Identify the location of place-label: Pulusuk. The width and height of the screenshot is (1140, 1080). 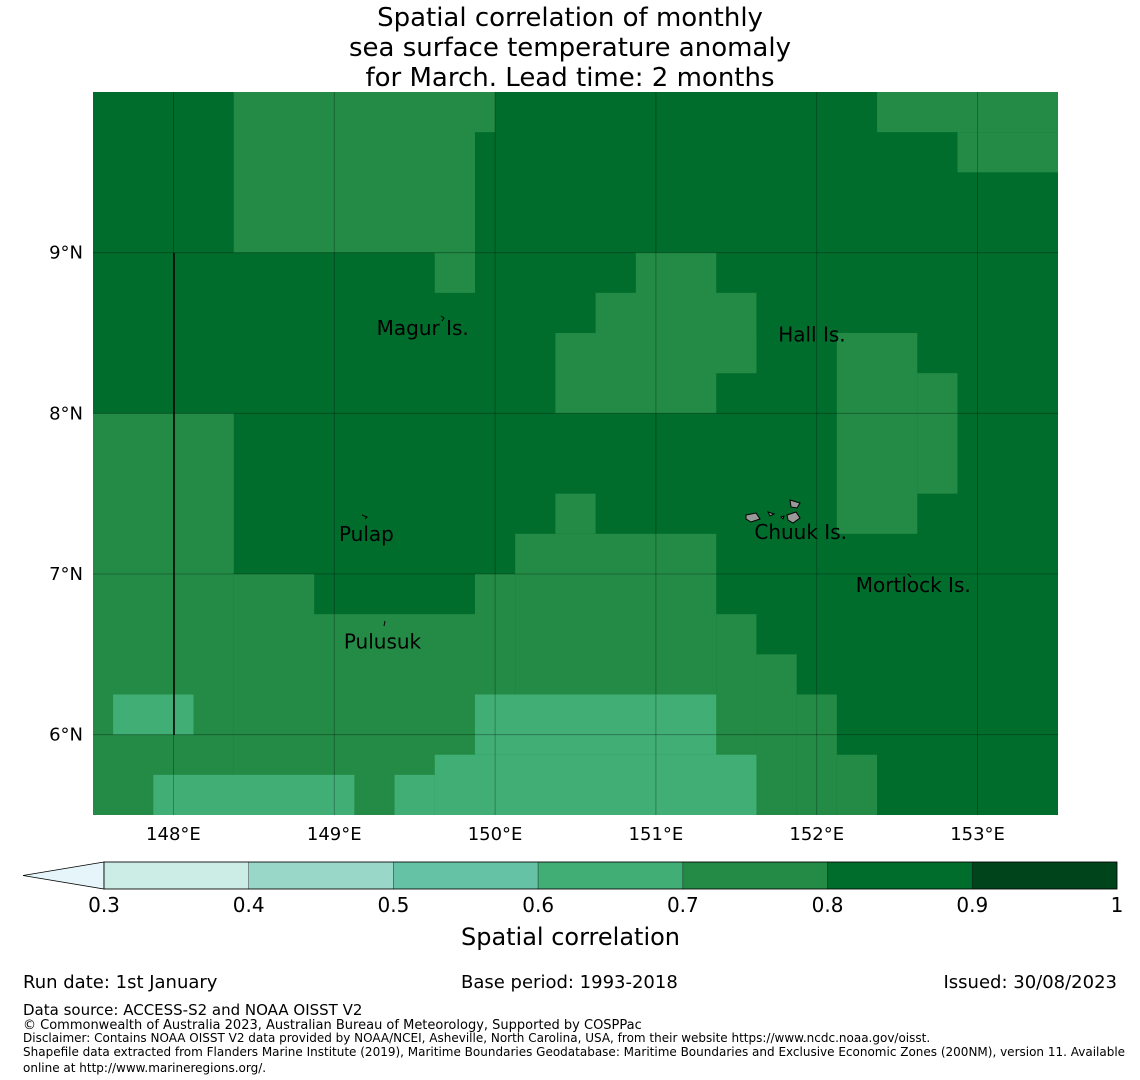
(383, 641).